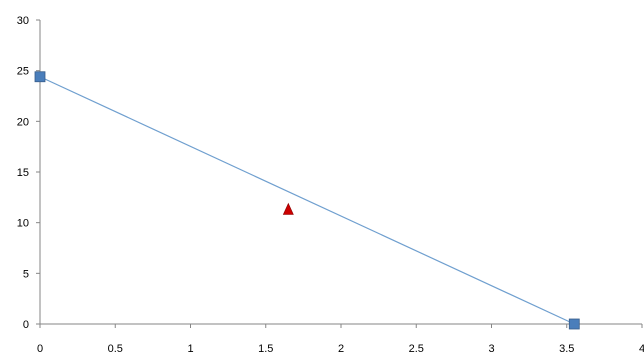 Image resolution: width=644 pixels, height=354 pixels. Describe the element at coordinates (566, 348) in the screenshot. I see `x-tick-label: 3.5` at that location.